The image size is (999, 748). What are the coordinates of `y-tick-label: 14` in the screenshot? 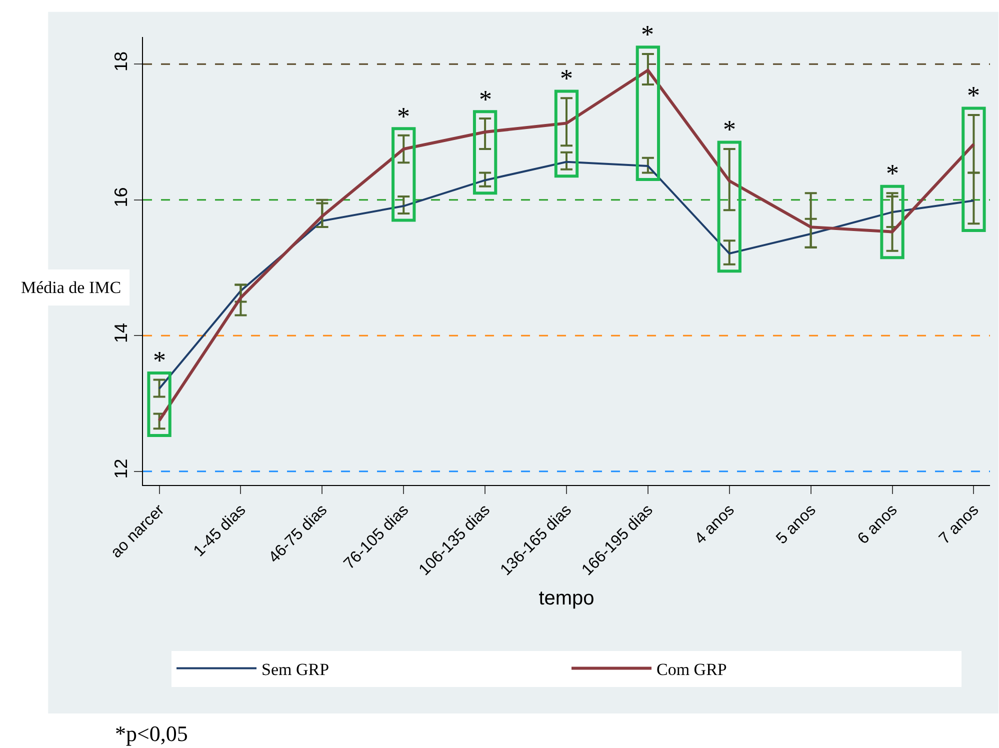 It's located at (120, 332).